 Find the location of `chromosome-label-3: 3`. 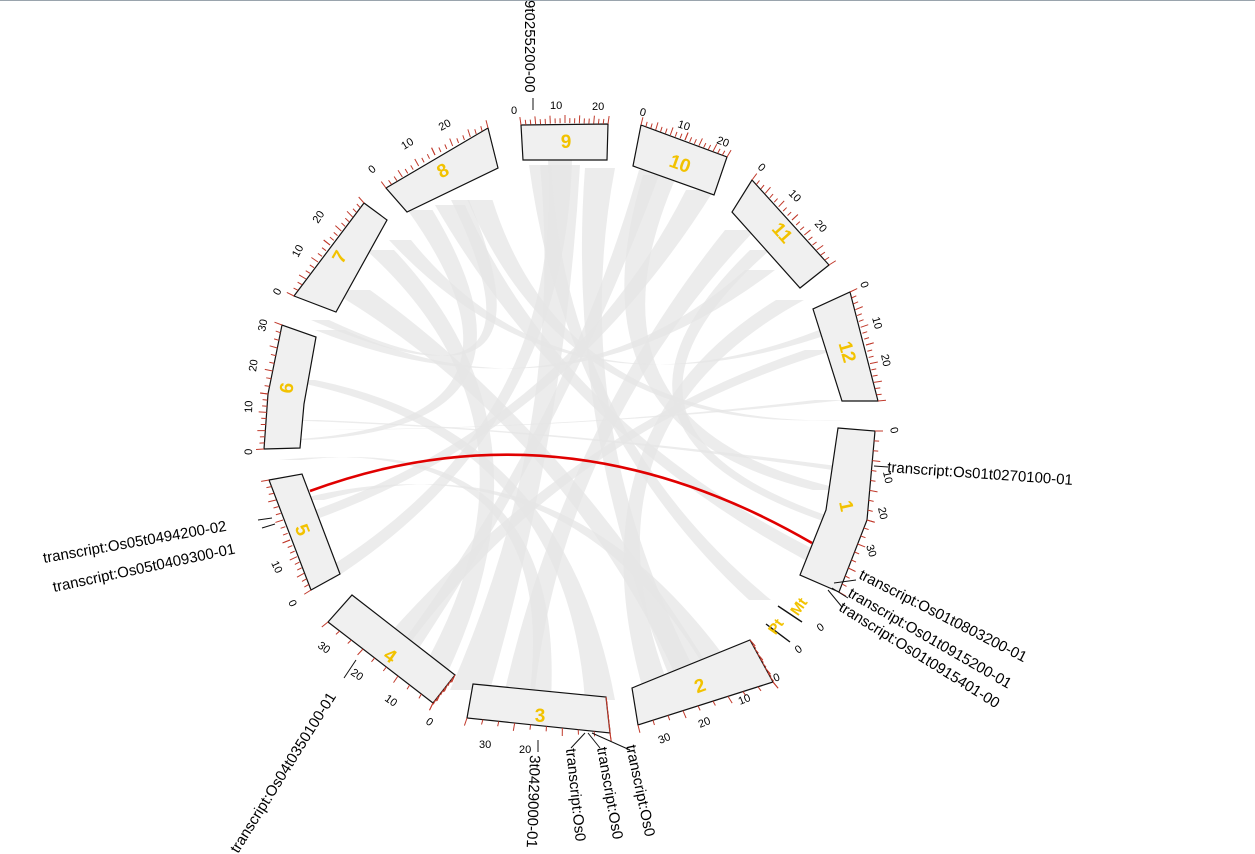

chromosome-label-3: 3 is located at coordinates (540, 716).